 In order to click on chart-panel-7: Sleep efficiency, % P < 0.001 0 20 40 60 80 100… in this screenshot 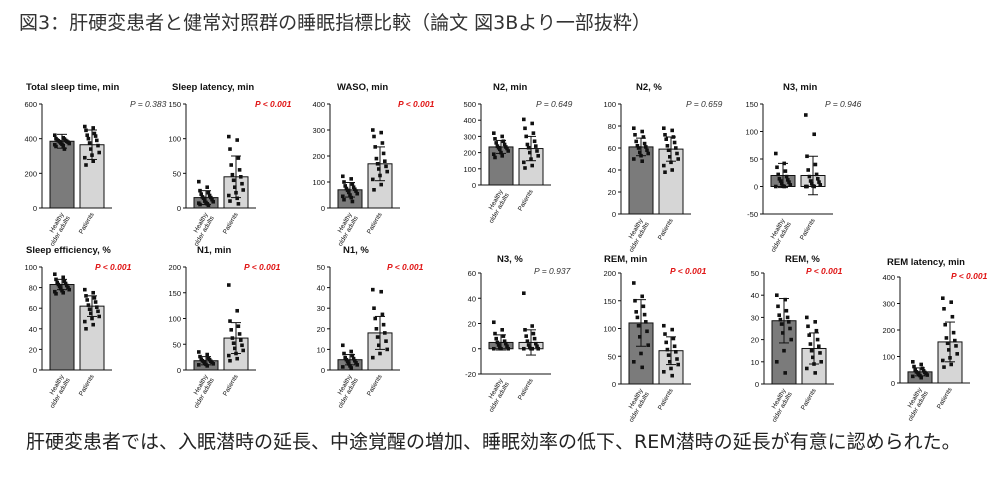, I will do `click(77, 327)`.